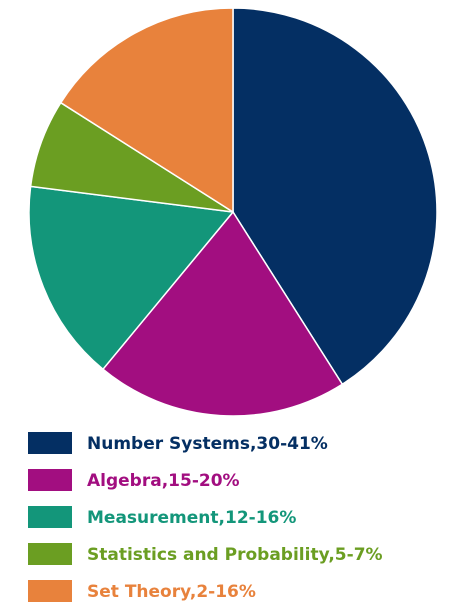  What do you see at coordinates (191, 518) in the screenshot?
I see `legend-label-2: Measurement,12-16%` at bounding box center [191, 518].